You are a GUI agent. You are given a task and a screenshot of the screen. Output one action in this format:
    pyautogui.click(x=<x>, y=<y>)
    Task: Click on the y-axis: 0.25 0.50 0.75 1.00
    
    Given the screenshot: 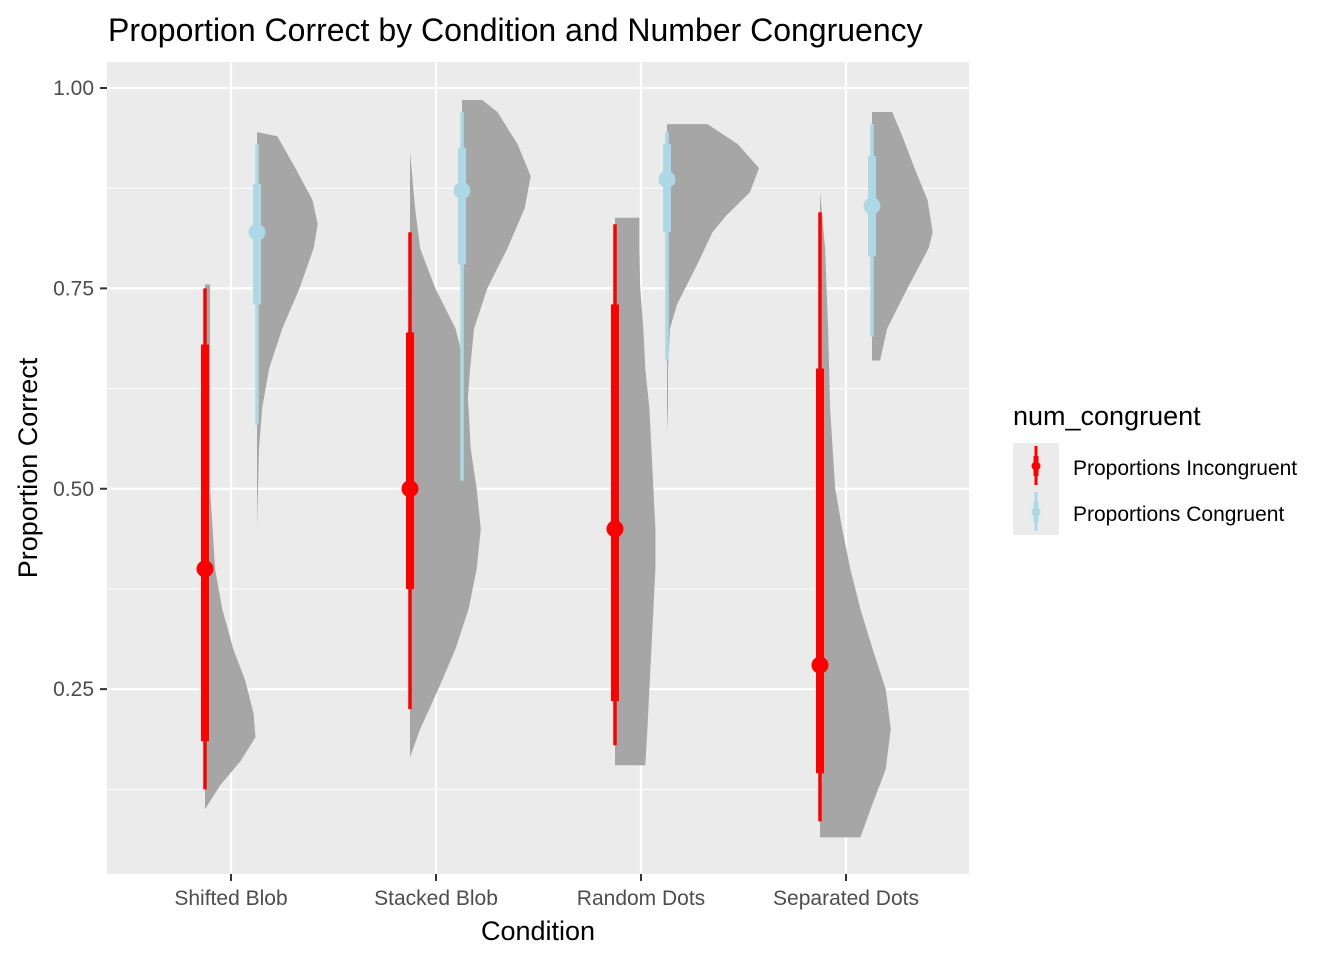 What is the action you would take?
    pyautogui.click(x=80, y=389)
    